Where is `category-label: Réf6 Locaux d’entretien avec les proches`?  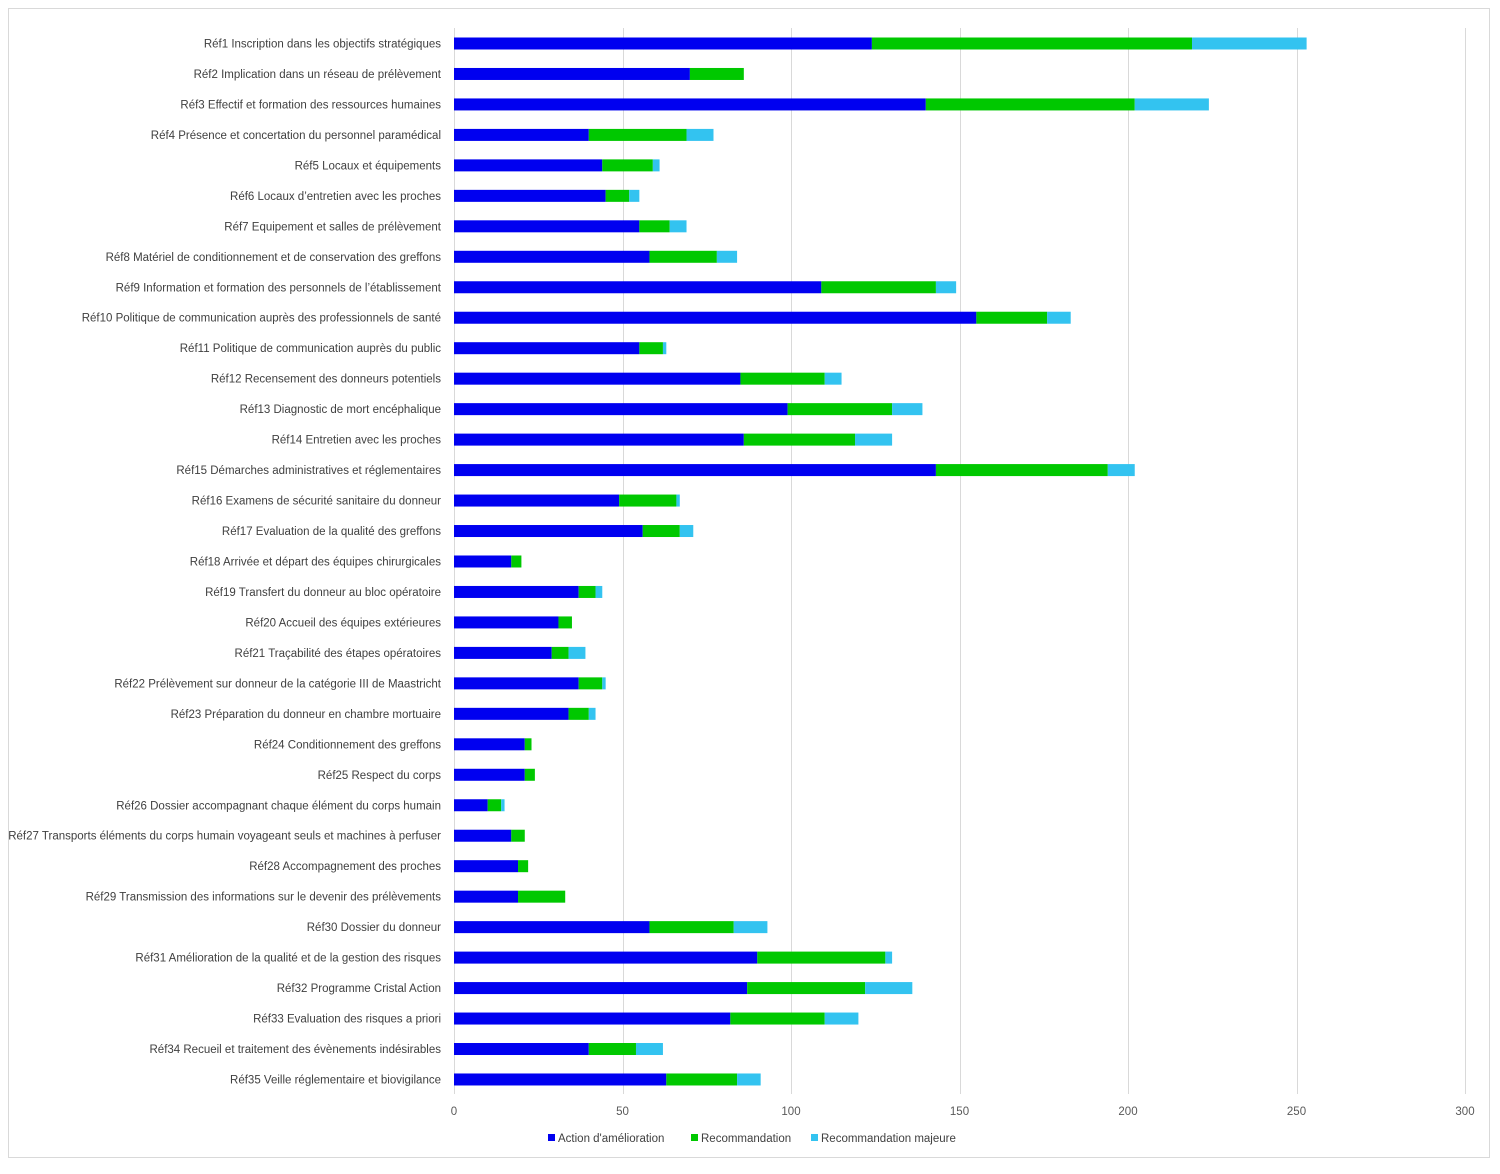 category-label: Réf6 Locaux d’entretien avec les proches is located at coordinates (335, 197).